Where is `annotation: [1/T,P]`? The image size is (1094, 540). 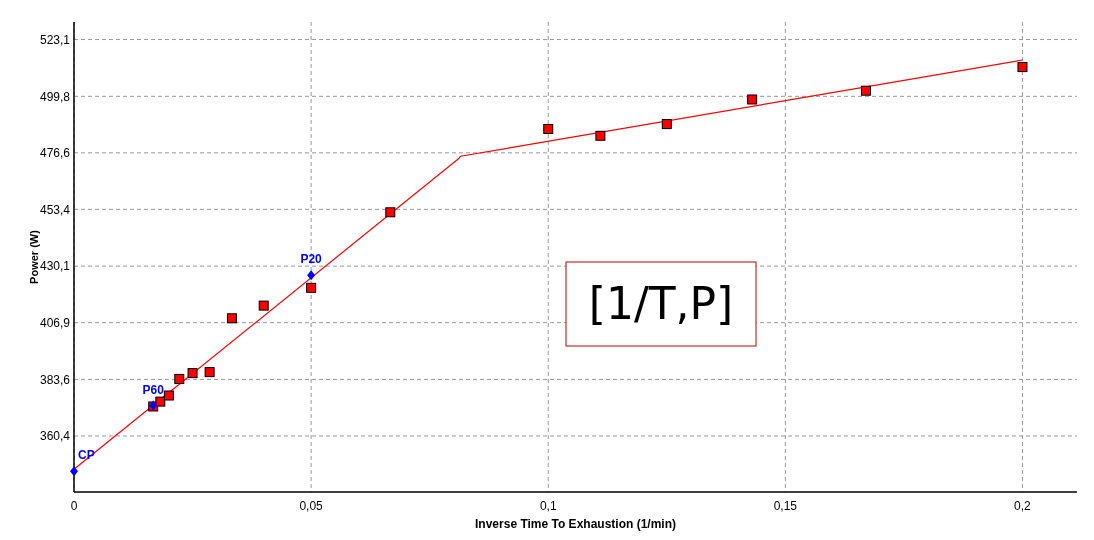
annotation: [1/T,P] is located at coordinates (661, 304).